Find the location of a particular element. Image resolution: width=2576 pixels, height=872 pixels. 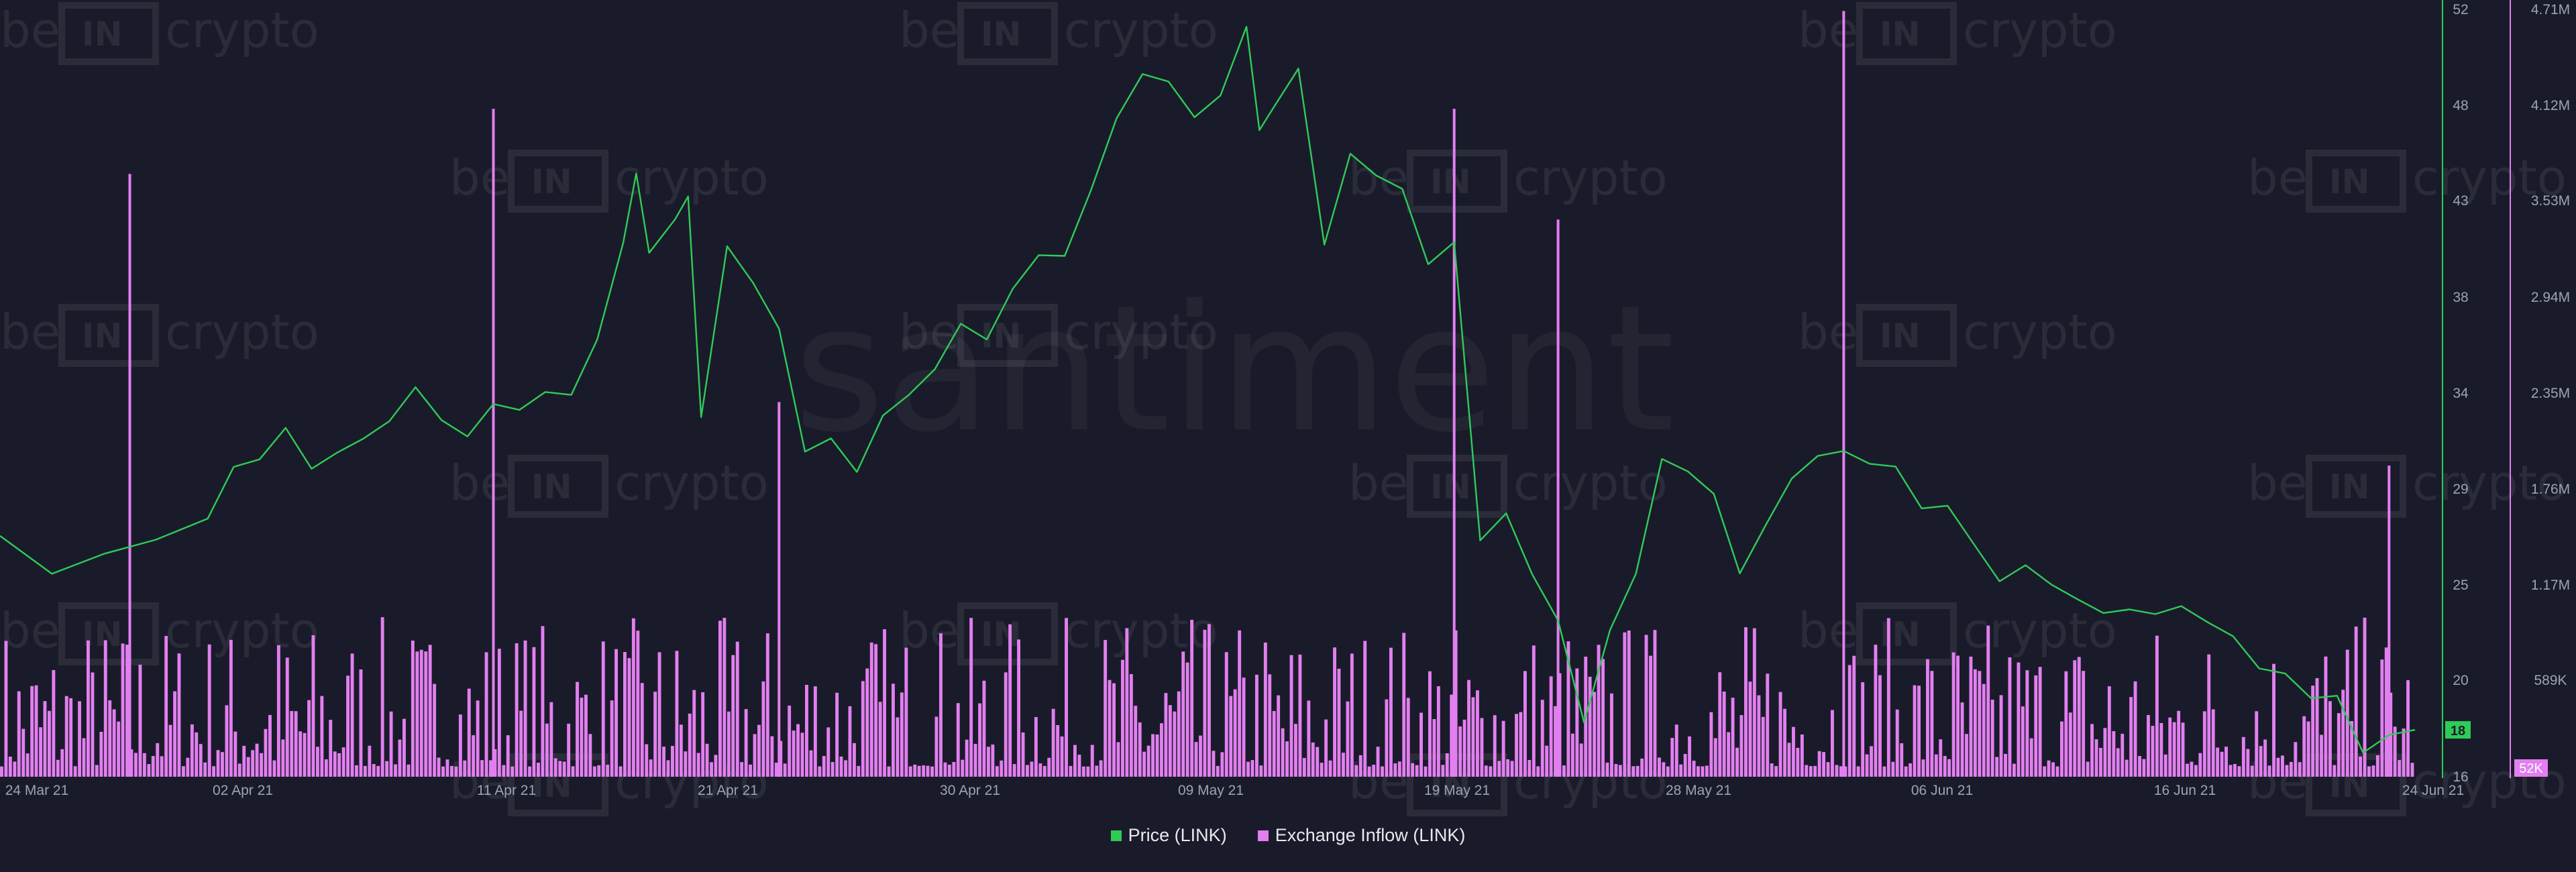

watermark-text: crypto is located at coordinates (2489, 178).